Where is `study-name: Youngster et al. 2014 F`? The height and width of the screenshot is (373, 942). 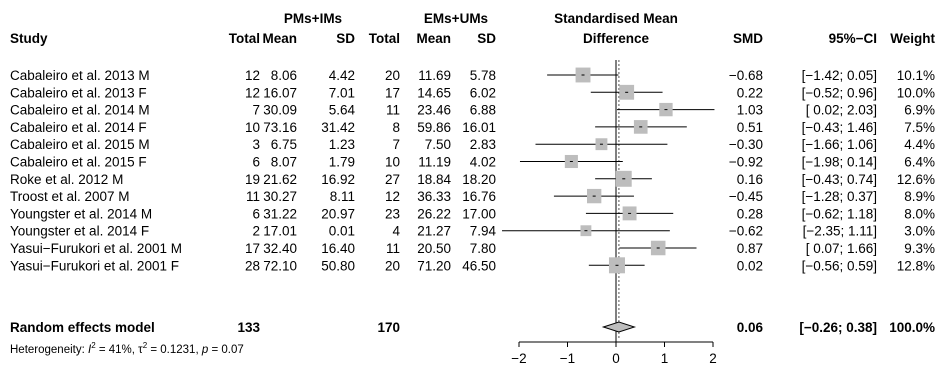
study-name: Youngster et al. 2014 F is located at coordinates (79, 231).